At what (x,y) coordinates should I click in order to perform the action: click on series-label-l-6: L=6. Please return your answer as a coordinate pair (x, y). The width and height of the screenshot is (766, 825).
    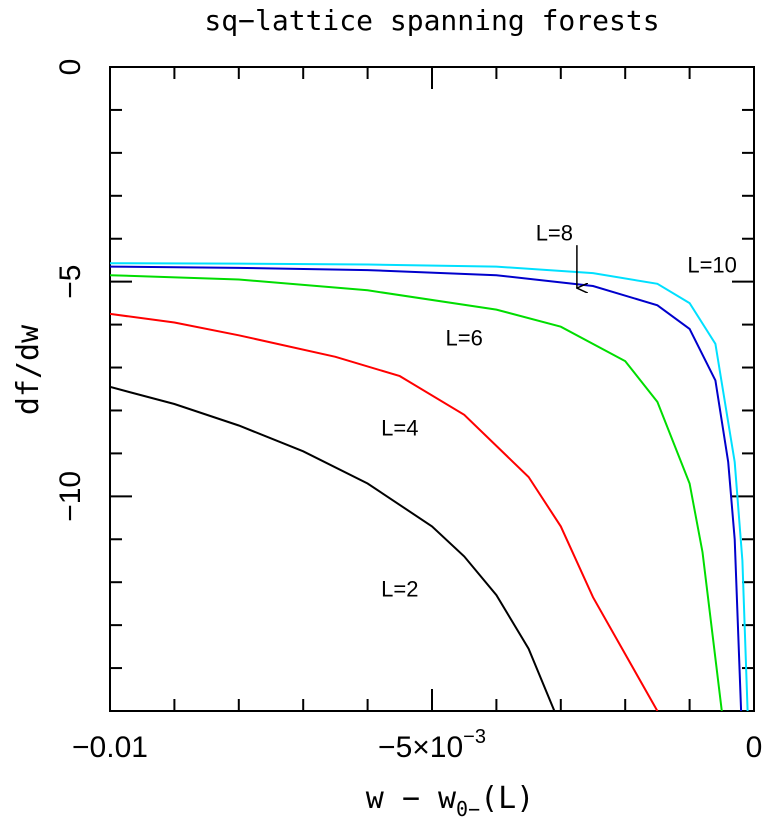
    Looking at the image, I should click on (464, 337).